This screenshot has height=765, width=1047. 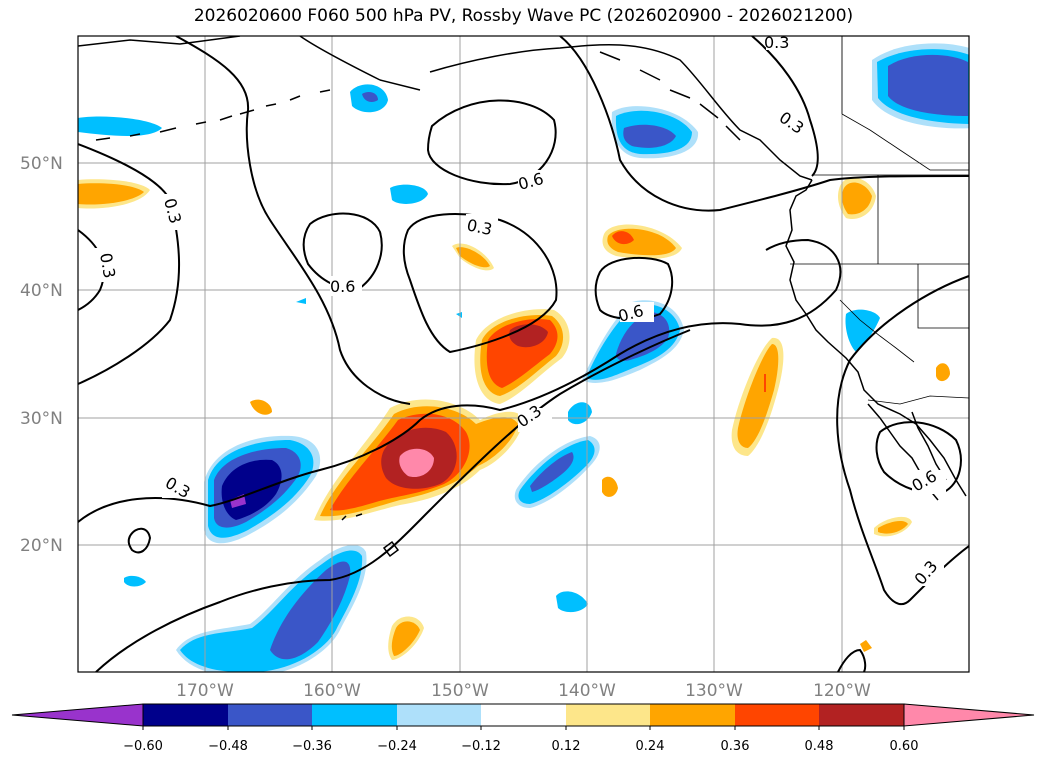 I want to click on contour-label-4: 0.3, so click(x=776, y=42).